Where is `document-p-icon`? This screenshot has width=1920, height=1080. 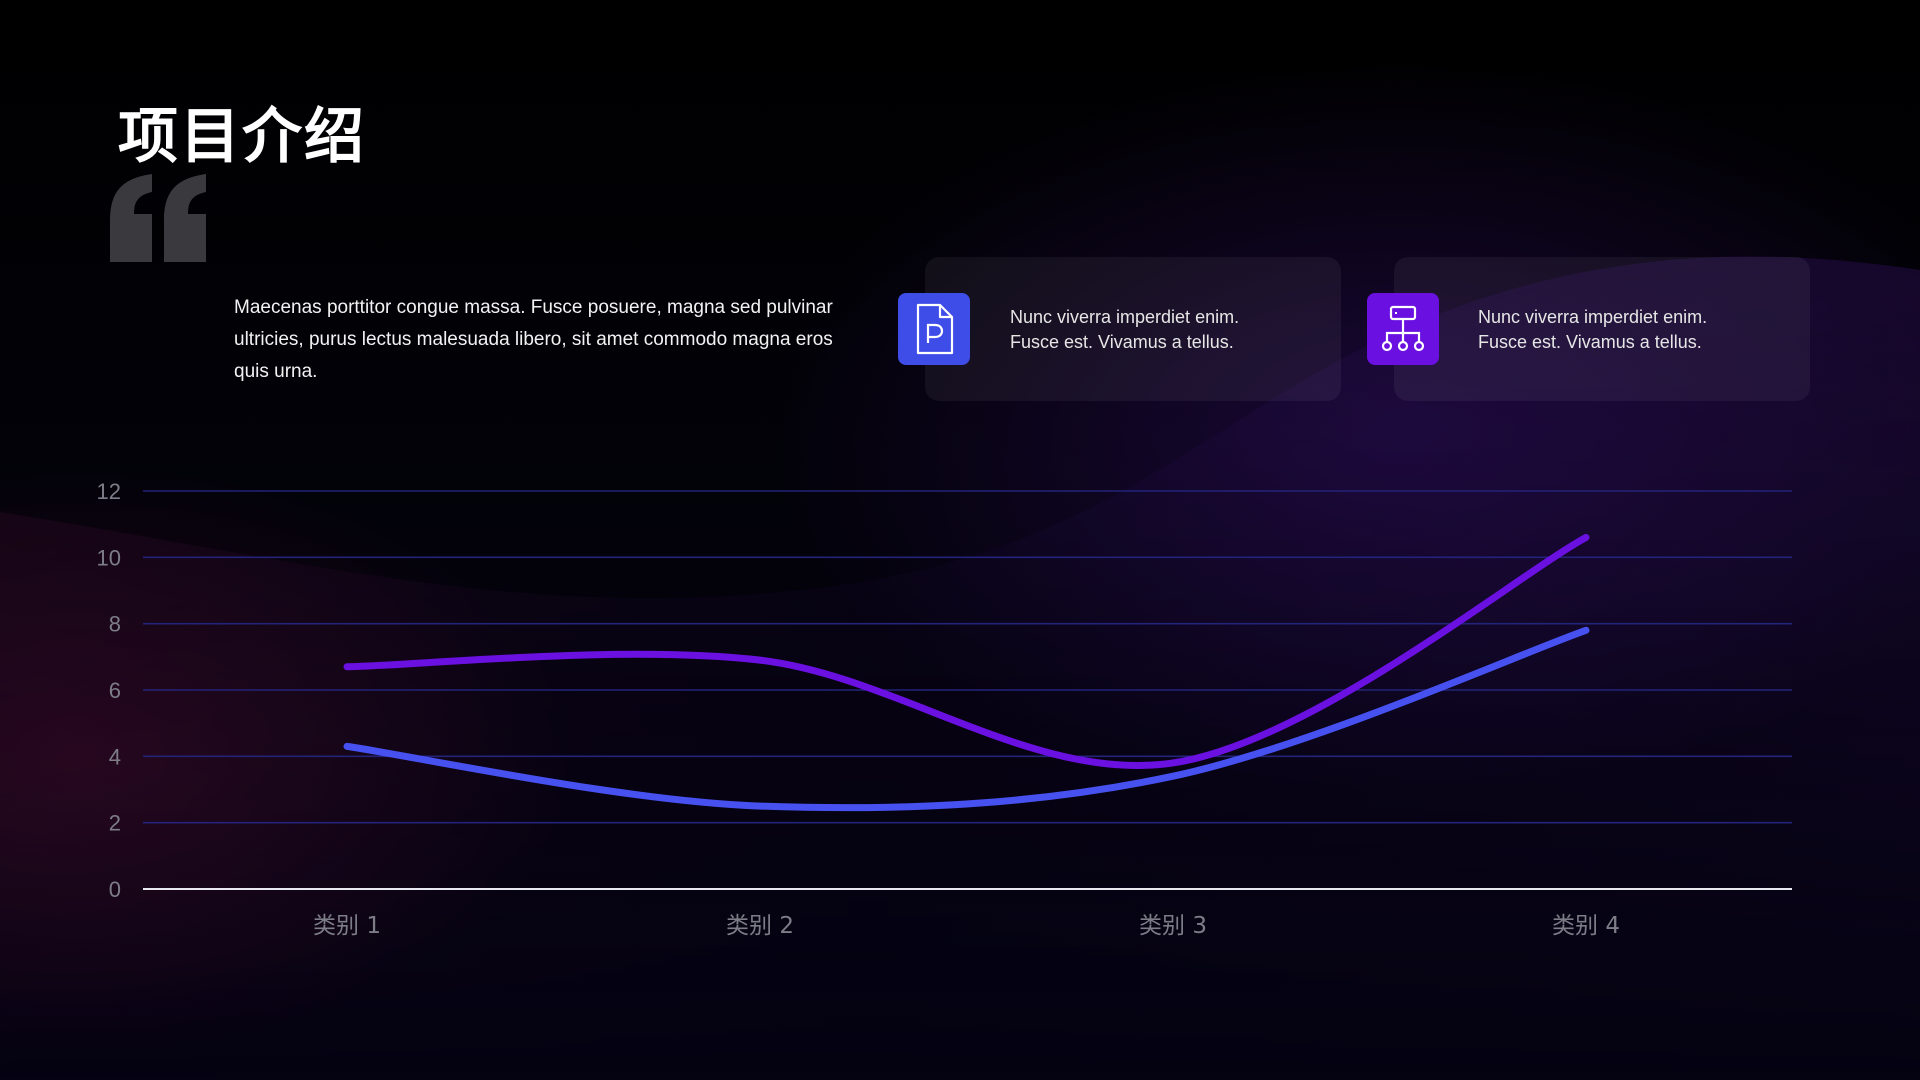
document-p-icon is located at coordinates (934, 329).